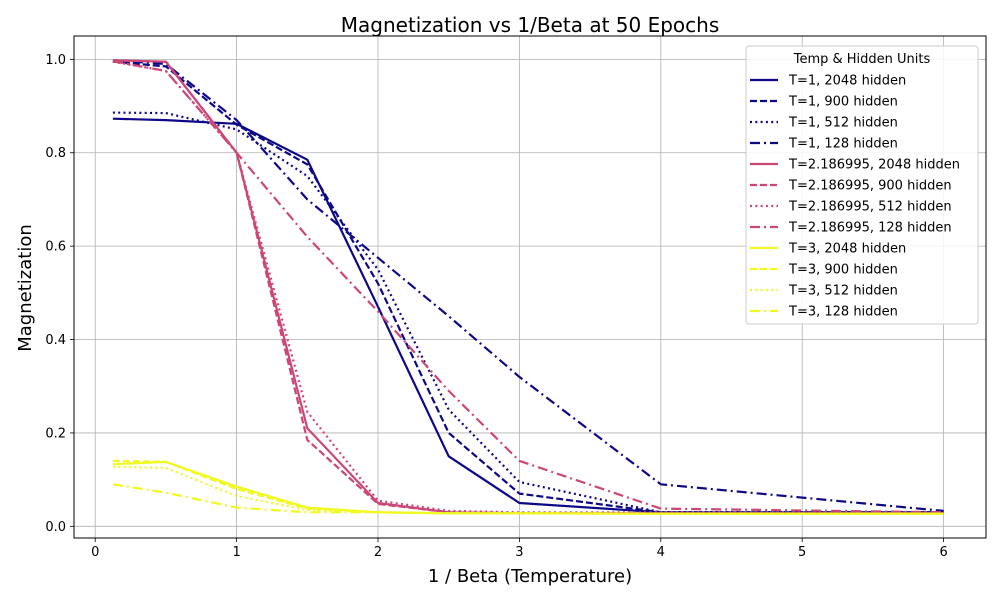 The width and height of the screenshot is (1000, 600). I want to click on legend-entry-label: T=3, 900 hidden, so click(843, 270).